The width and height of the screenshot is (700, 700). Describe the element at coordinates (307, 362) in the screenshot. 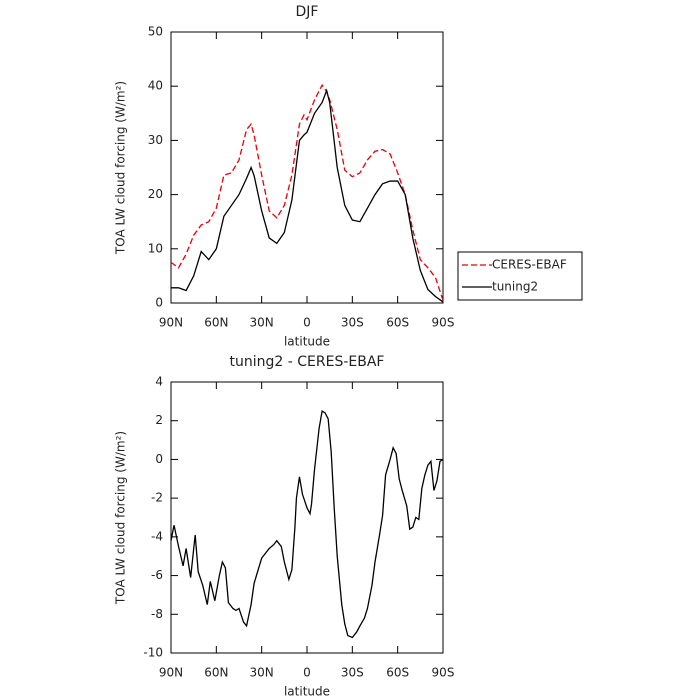

I see `chart-title: tuning2 - CERES-EBAF` at that location.